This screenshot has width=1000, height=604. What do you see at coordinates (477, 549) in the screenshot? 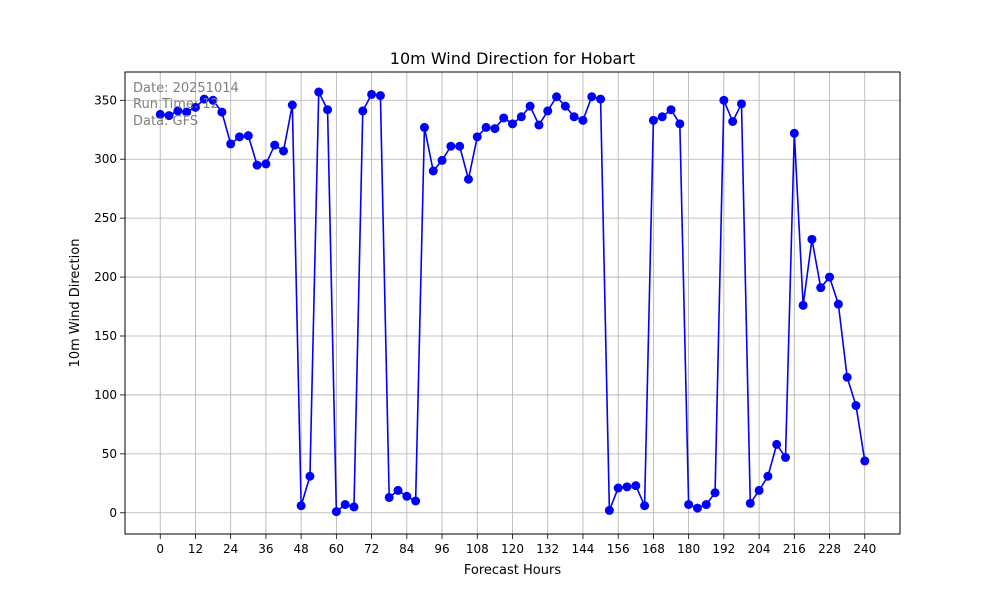
I see `x-tick-label: 108` at bounding box center [477, 549].